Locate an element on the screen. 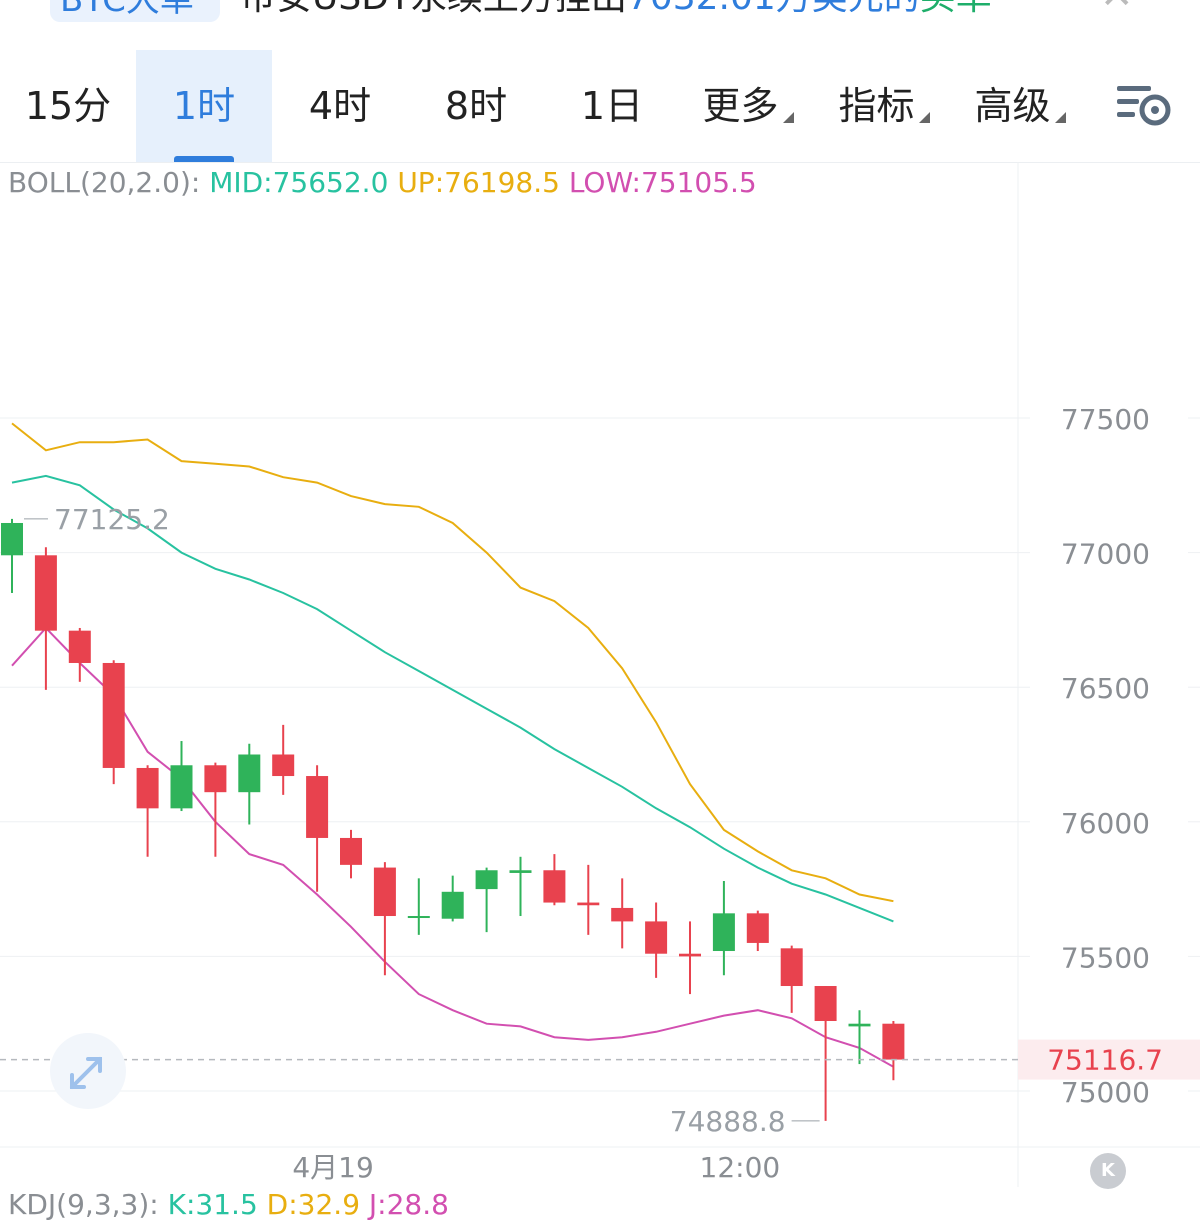 The height and width of the screenshot is (1221, 1200). news-prefix: 币安USDT永续上方挂出 is located at coordinates (433, 9).